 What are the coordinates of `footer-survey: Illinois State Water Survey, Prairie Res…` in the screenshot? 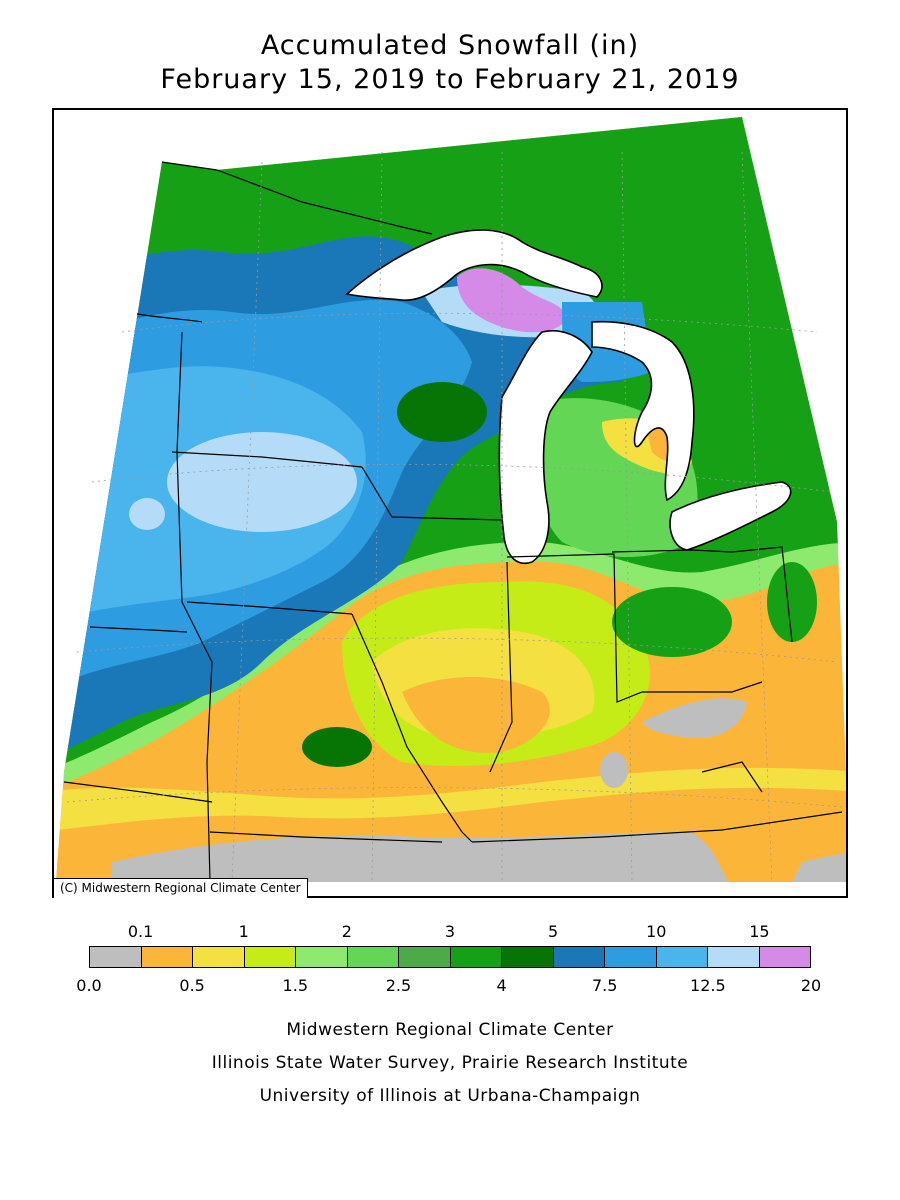 It's located at (450, 1063).